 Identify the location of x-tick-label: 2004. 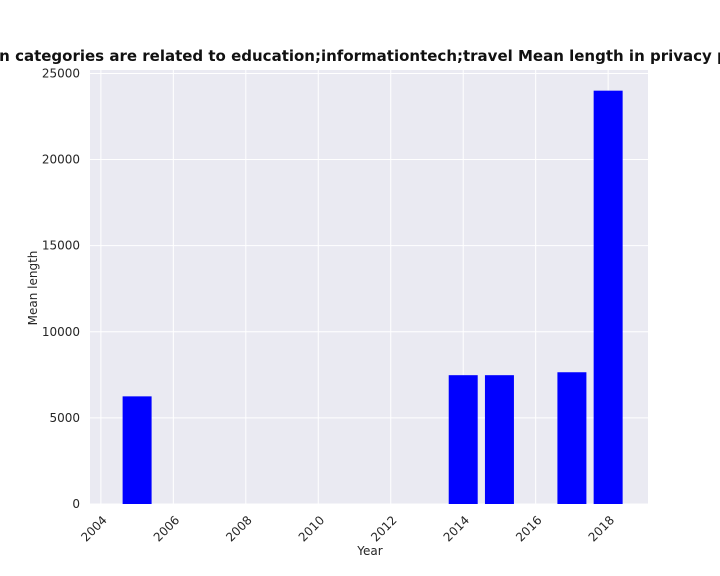
(93, 528).